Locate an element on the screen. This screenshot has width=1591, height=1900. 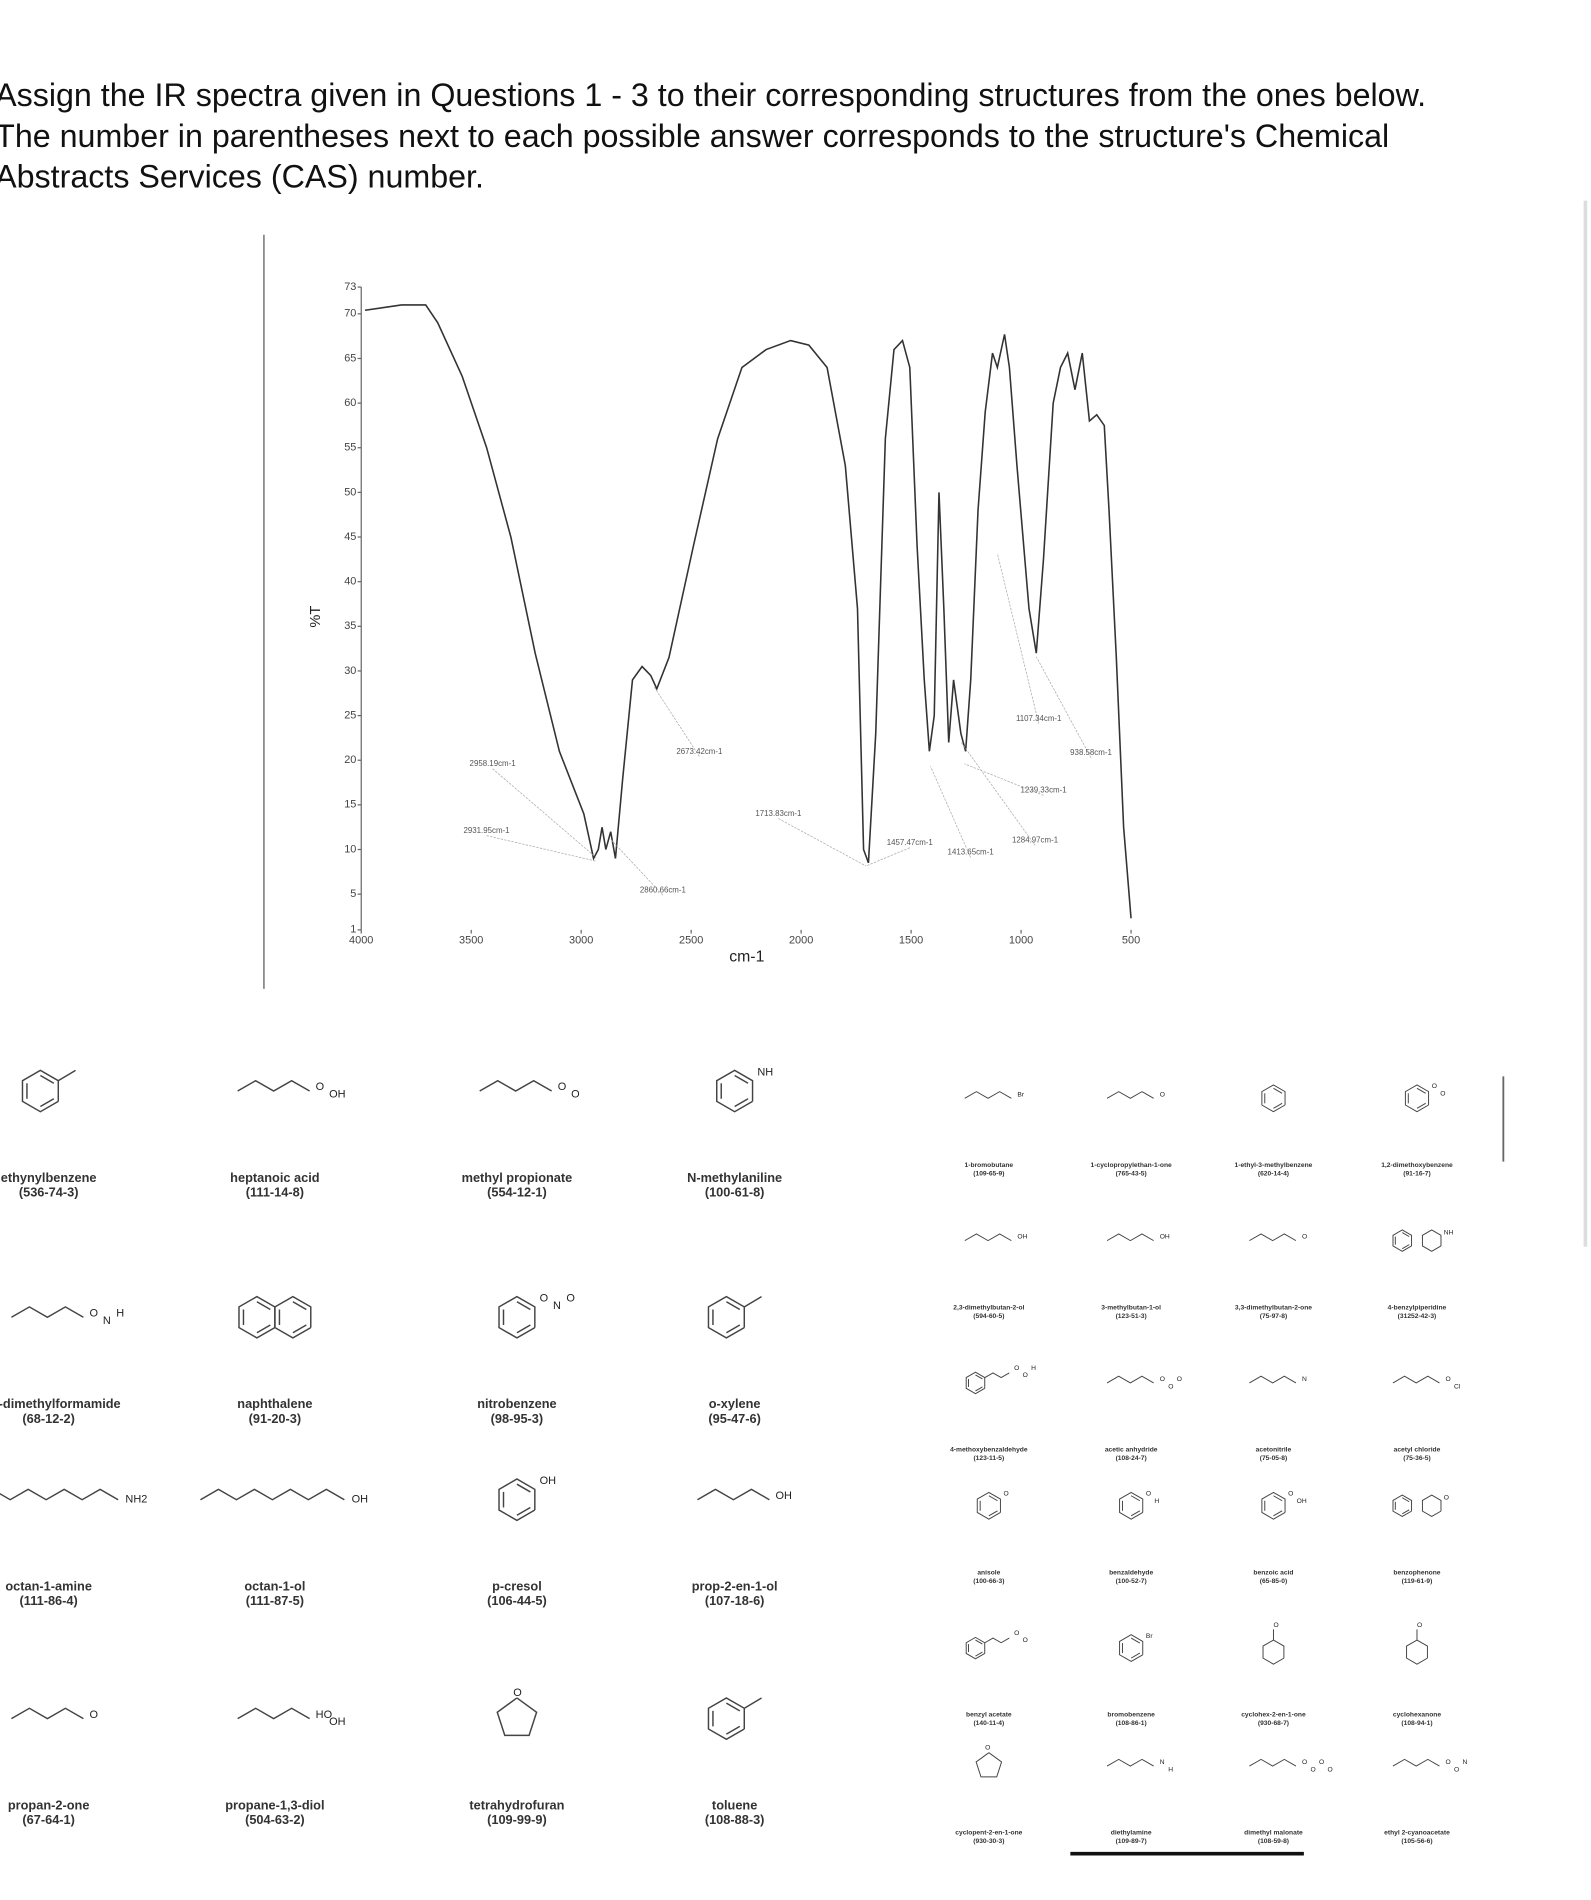
y-tick-label: 5 is located at coordinates (353, 894).